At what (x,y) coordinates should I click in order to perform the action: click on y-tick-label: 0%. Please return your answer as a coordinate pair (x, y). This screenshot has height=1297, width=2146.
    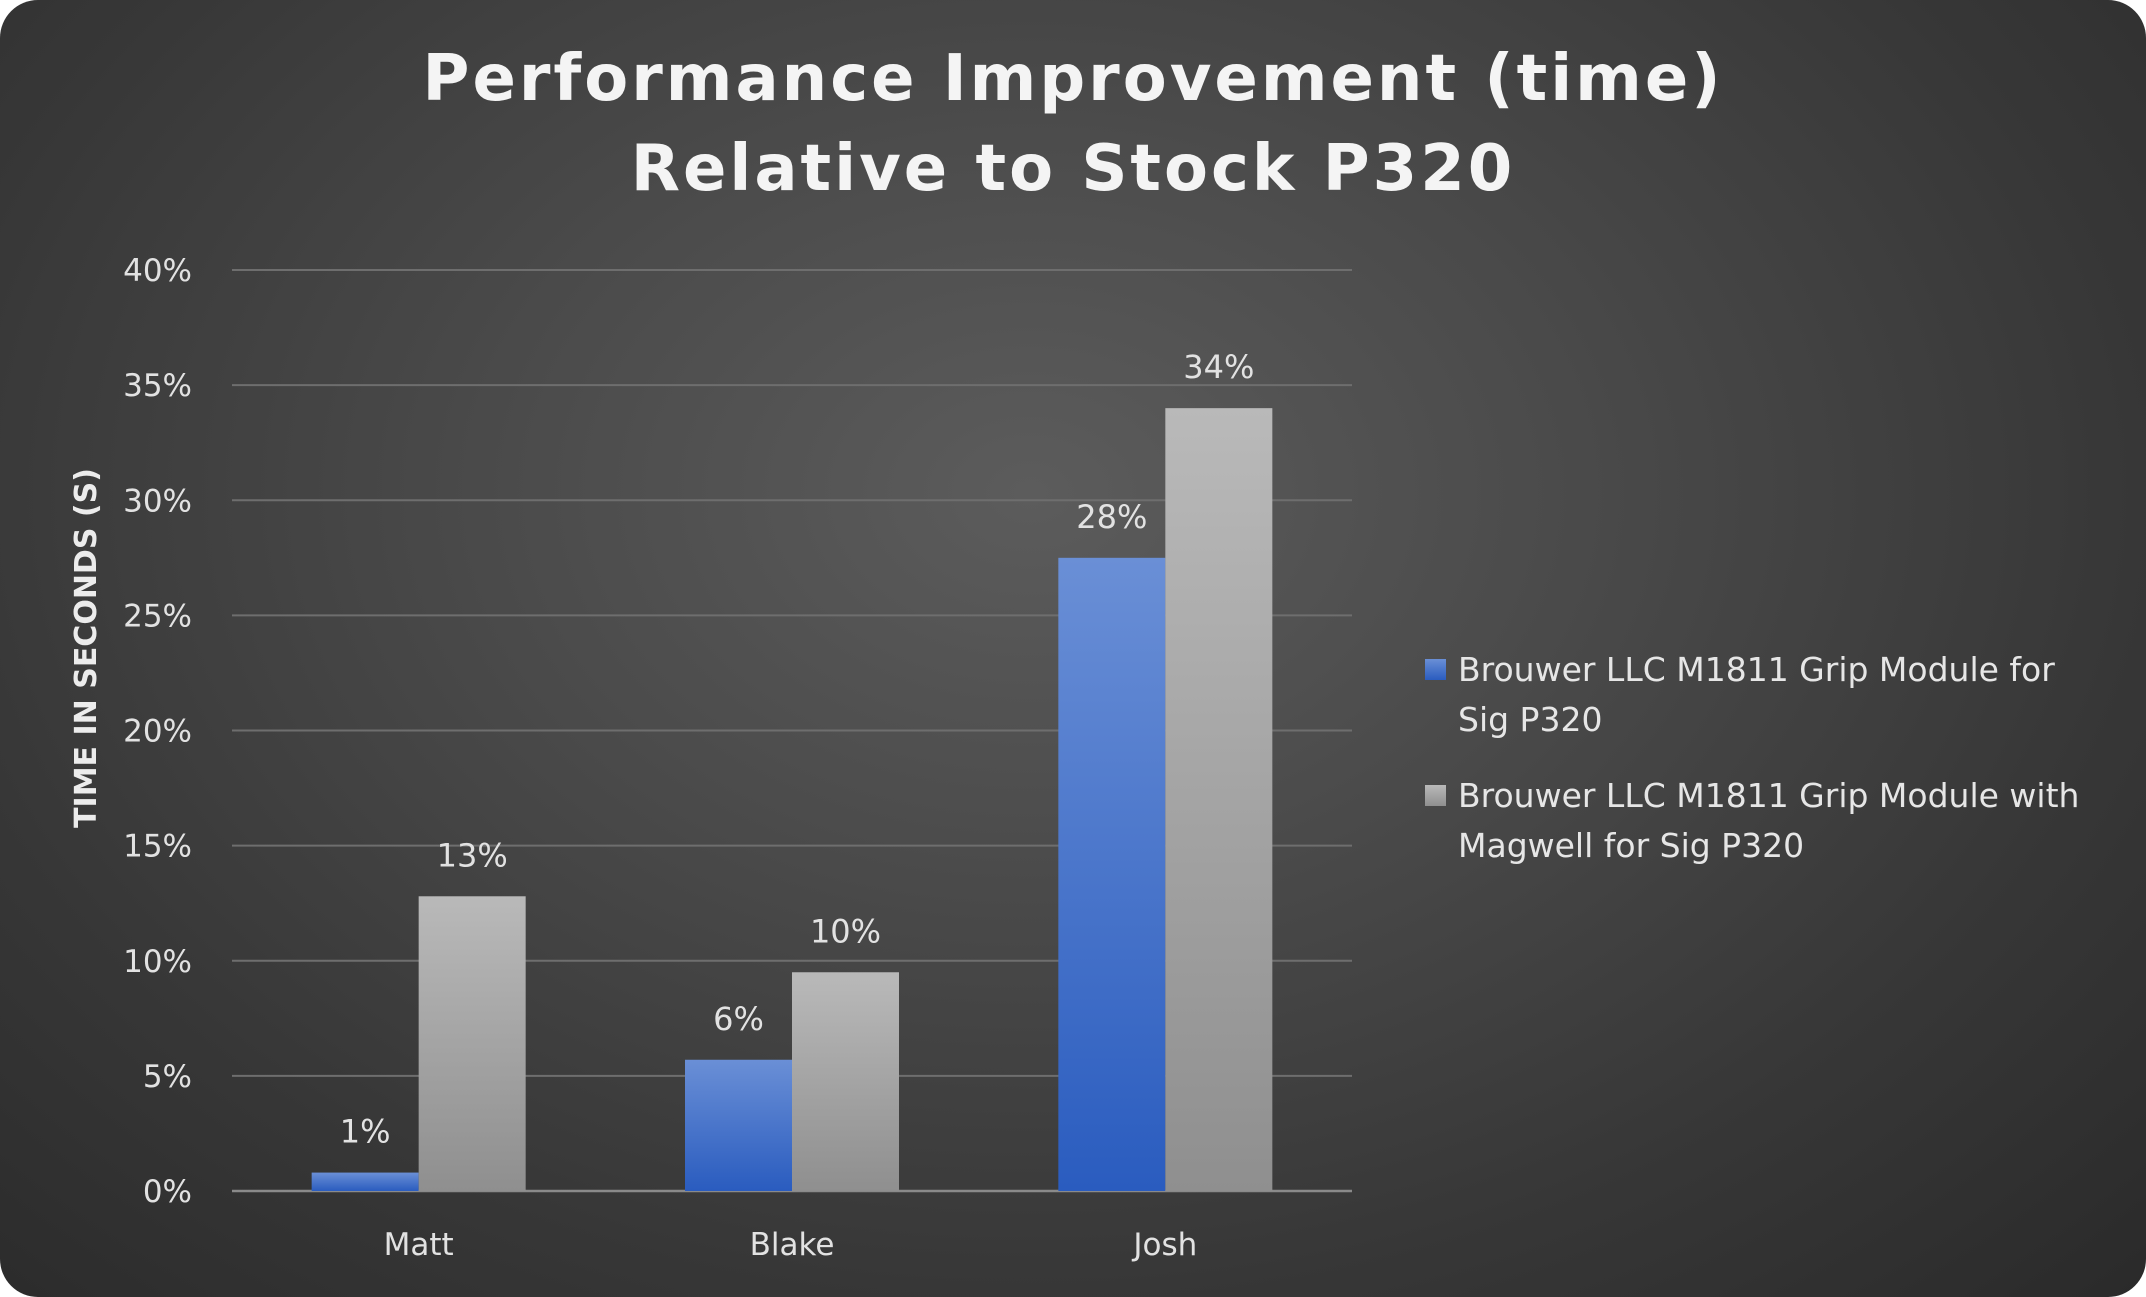
    Looking at the image, I should click on (167, 1192).